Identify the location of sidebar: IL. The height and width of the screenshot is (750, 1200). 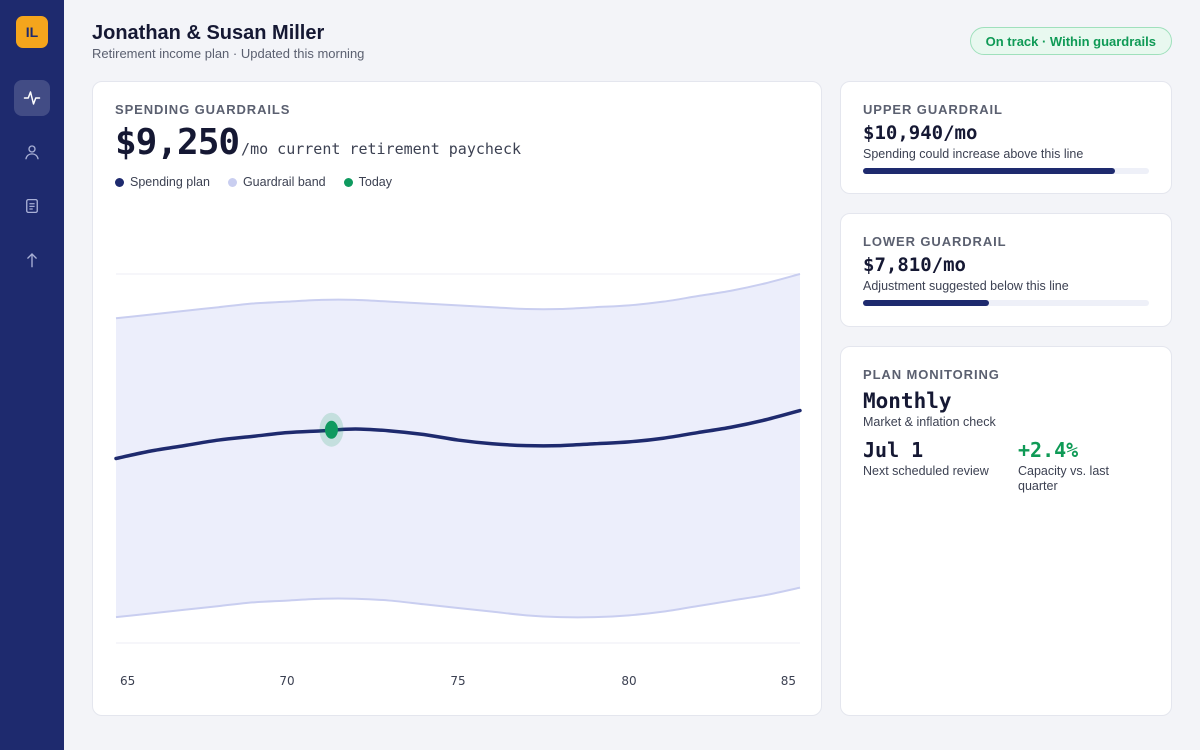
(32, 375).